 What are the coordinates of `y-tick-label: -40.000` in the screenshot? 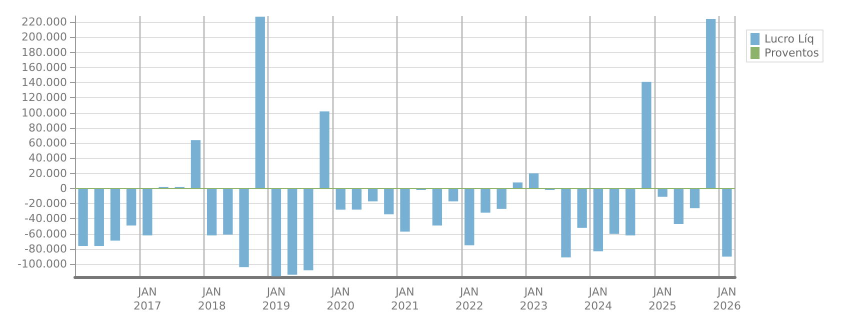 It's located at (45, 219).